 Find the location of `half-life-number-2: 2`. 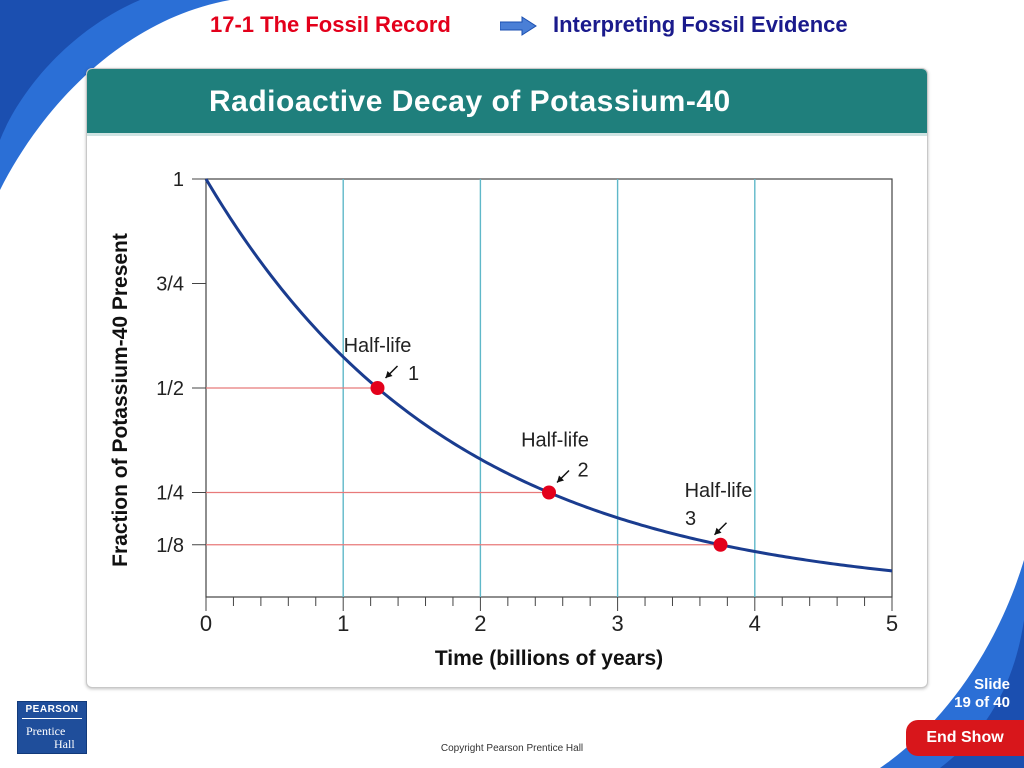

half-life-number-2: 2 is located at coordinates (582, 471).